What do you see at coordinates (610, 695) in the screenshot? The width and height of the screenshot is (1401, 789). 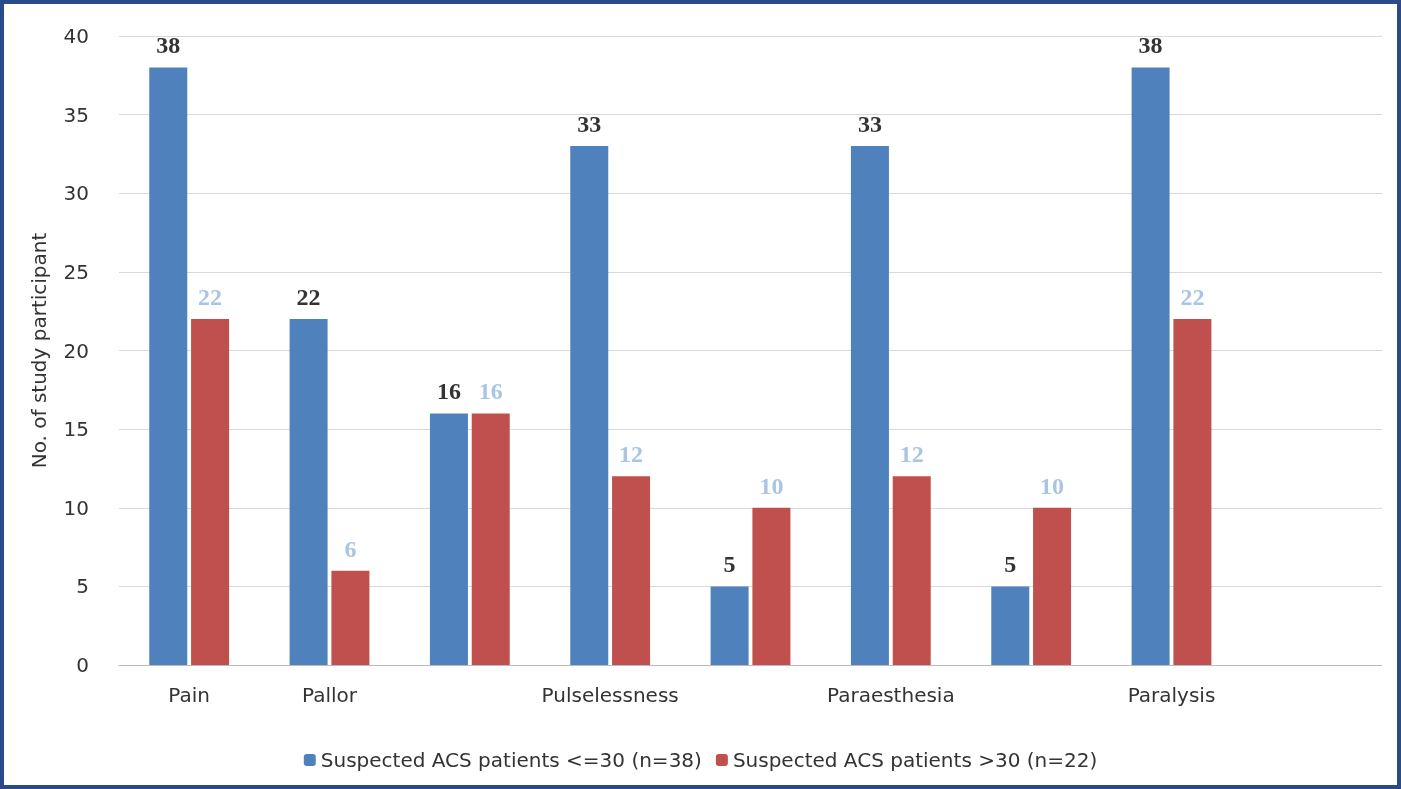 I see `x-tick-label: Pulselessness` at bounding box center [610, 695].